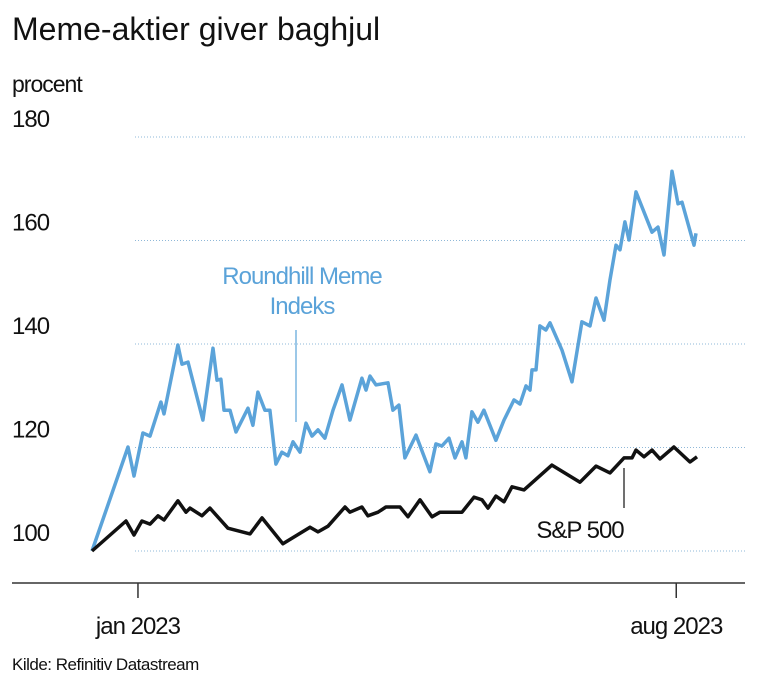  Describe the element at coordinates (676, 626) in the screenshot. I see `x-tick-label: aug 2023` at that location.